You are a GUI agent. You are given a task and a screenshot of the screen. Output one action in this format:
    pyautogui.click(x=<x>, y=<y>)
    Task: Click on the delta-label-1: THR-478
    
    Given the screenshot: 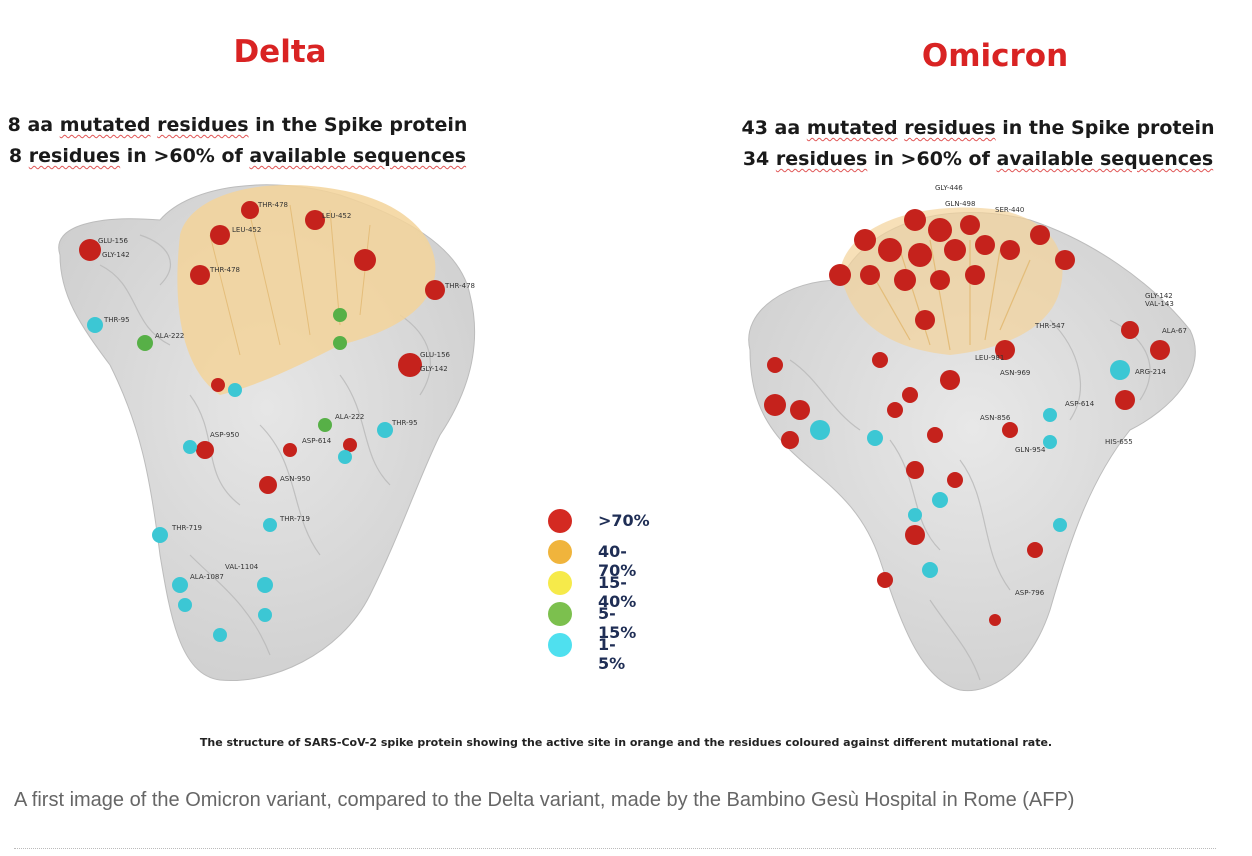 What is the action you would take?
    pyautogui.click(x=272, y=205)
    